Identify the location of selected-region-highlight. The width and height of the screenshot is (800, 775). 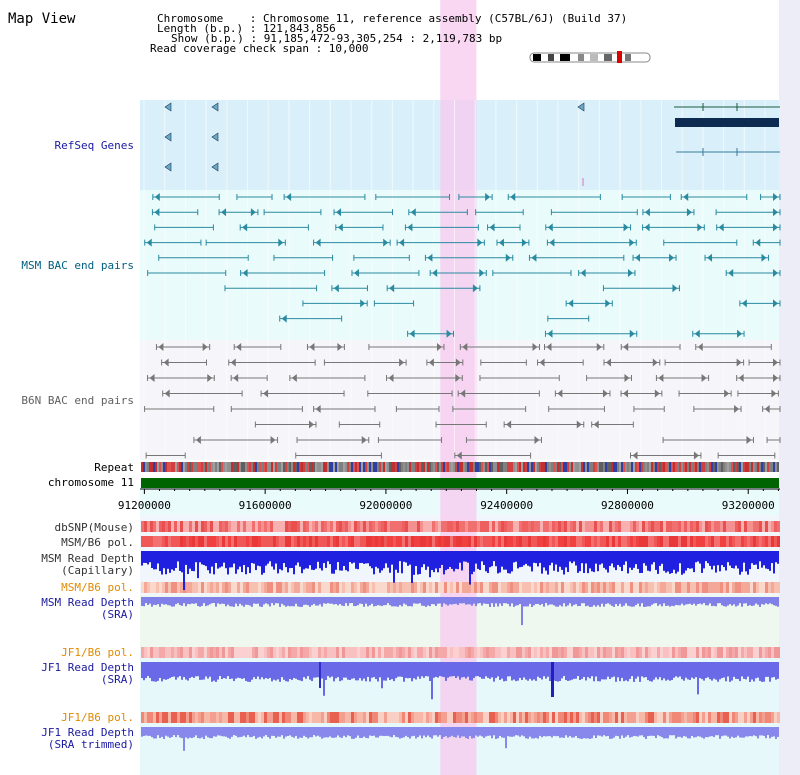
(458, 387).